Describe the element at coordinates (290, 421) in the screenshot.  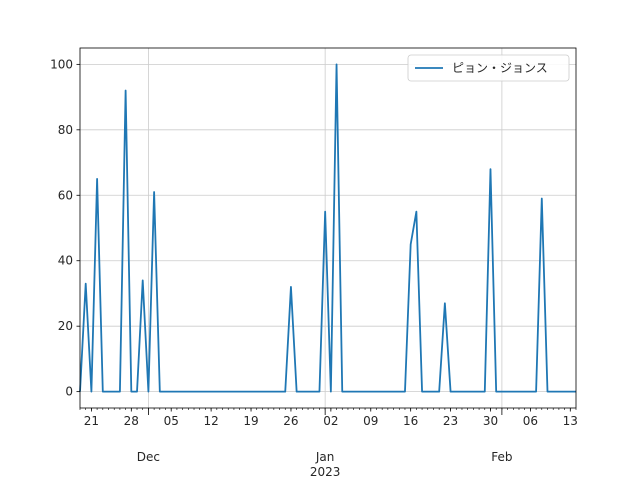
I see `x-tick-label: 26` at that location.